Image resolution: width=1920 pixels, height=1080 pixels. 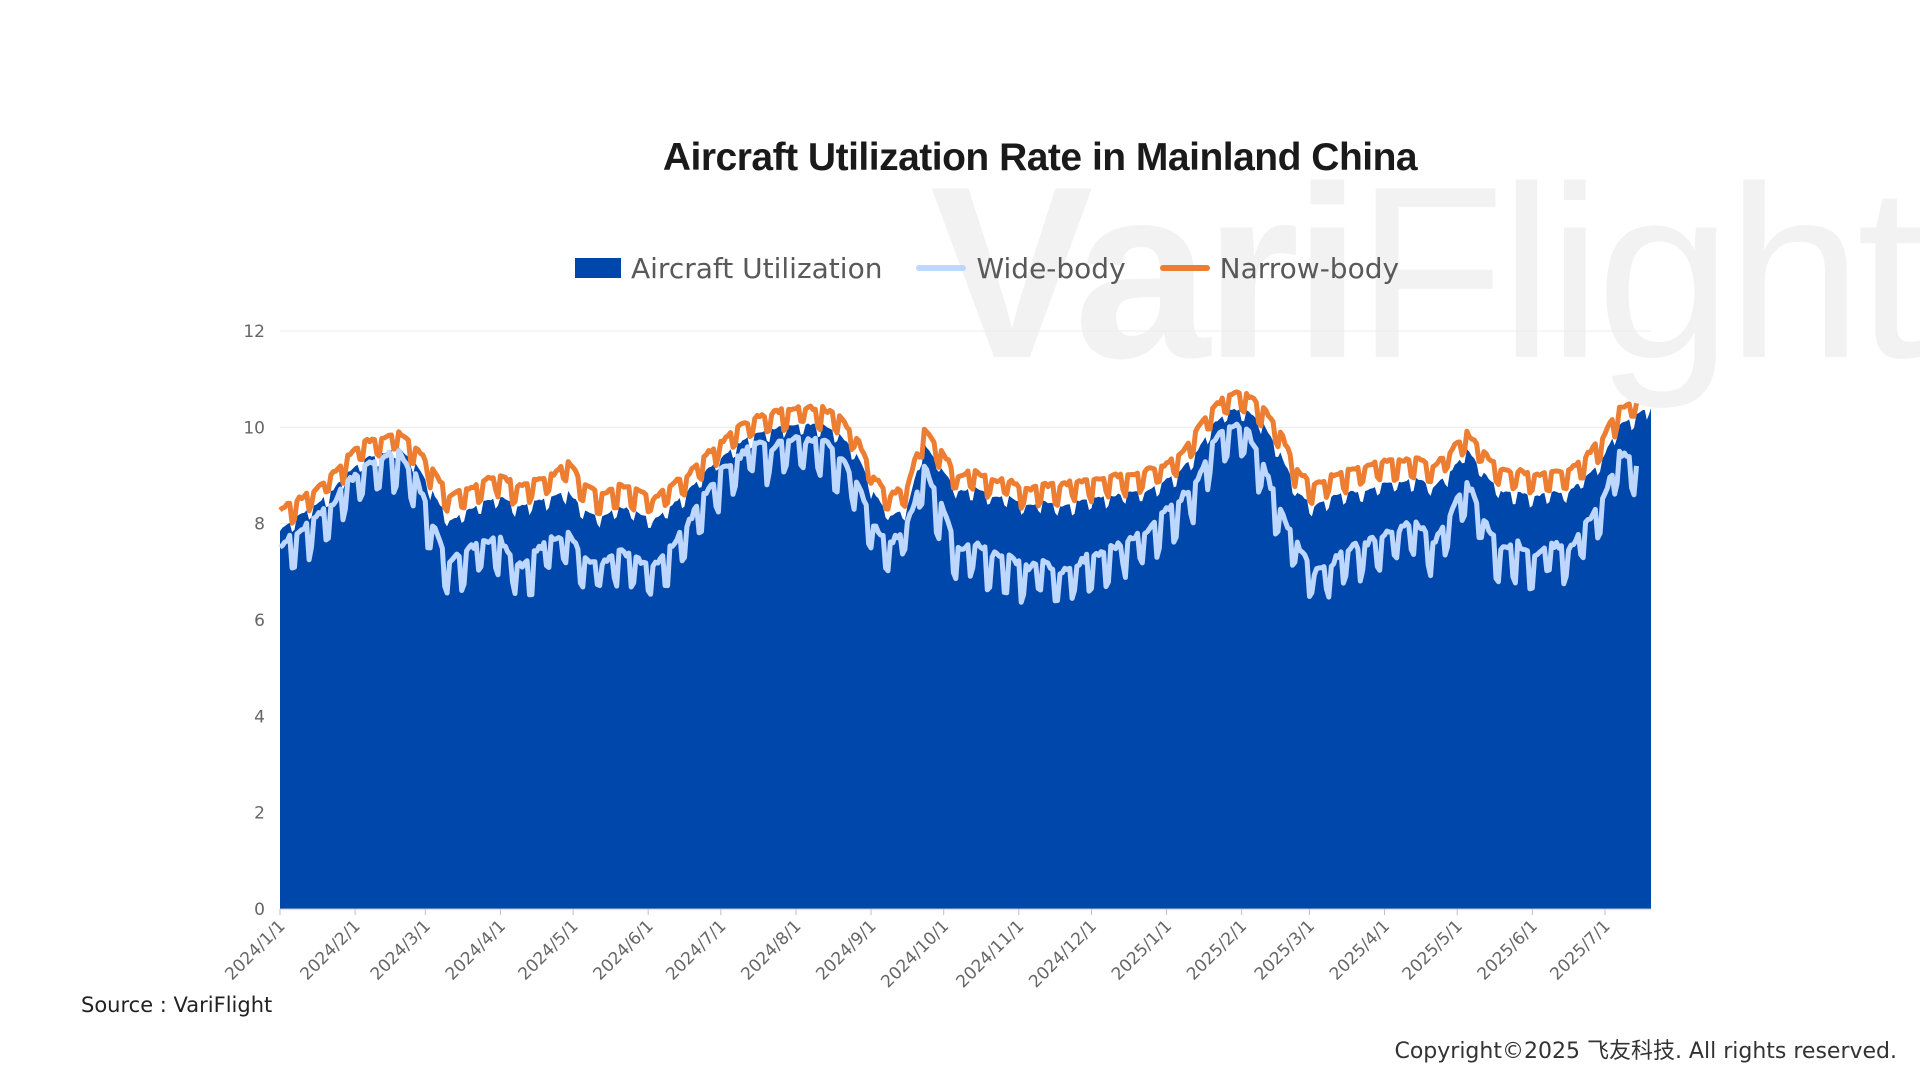 I want to click on x-tick-label: 2024/6/1, so click(x=624, y=950).